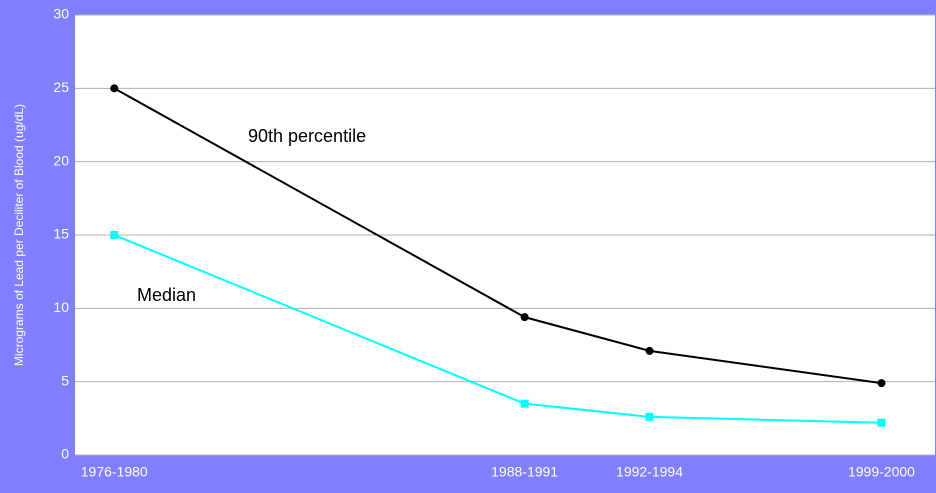 This screenshot has width=936, height=493. Describe the element at coordinates (61, 307) in the screenshot. I see `y-tick-label: 10` at that location.